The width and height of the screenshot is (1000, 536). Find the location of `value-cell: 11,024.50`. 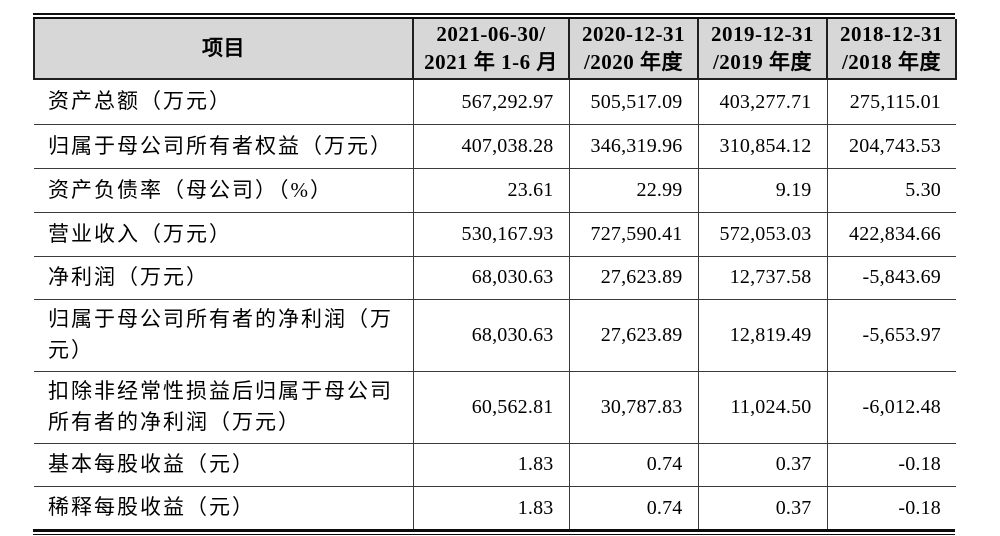

value-cell: 11,024.50 is located at coordinates (762, 407).